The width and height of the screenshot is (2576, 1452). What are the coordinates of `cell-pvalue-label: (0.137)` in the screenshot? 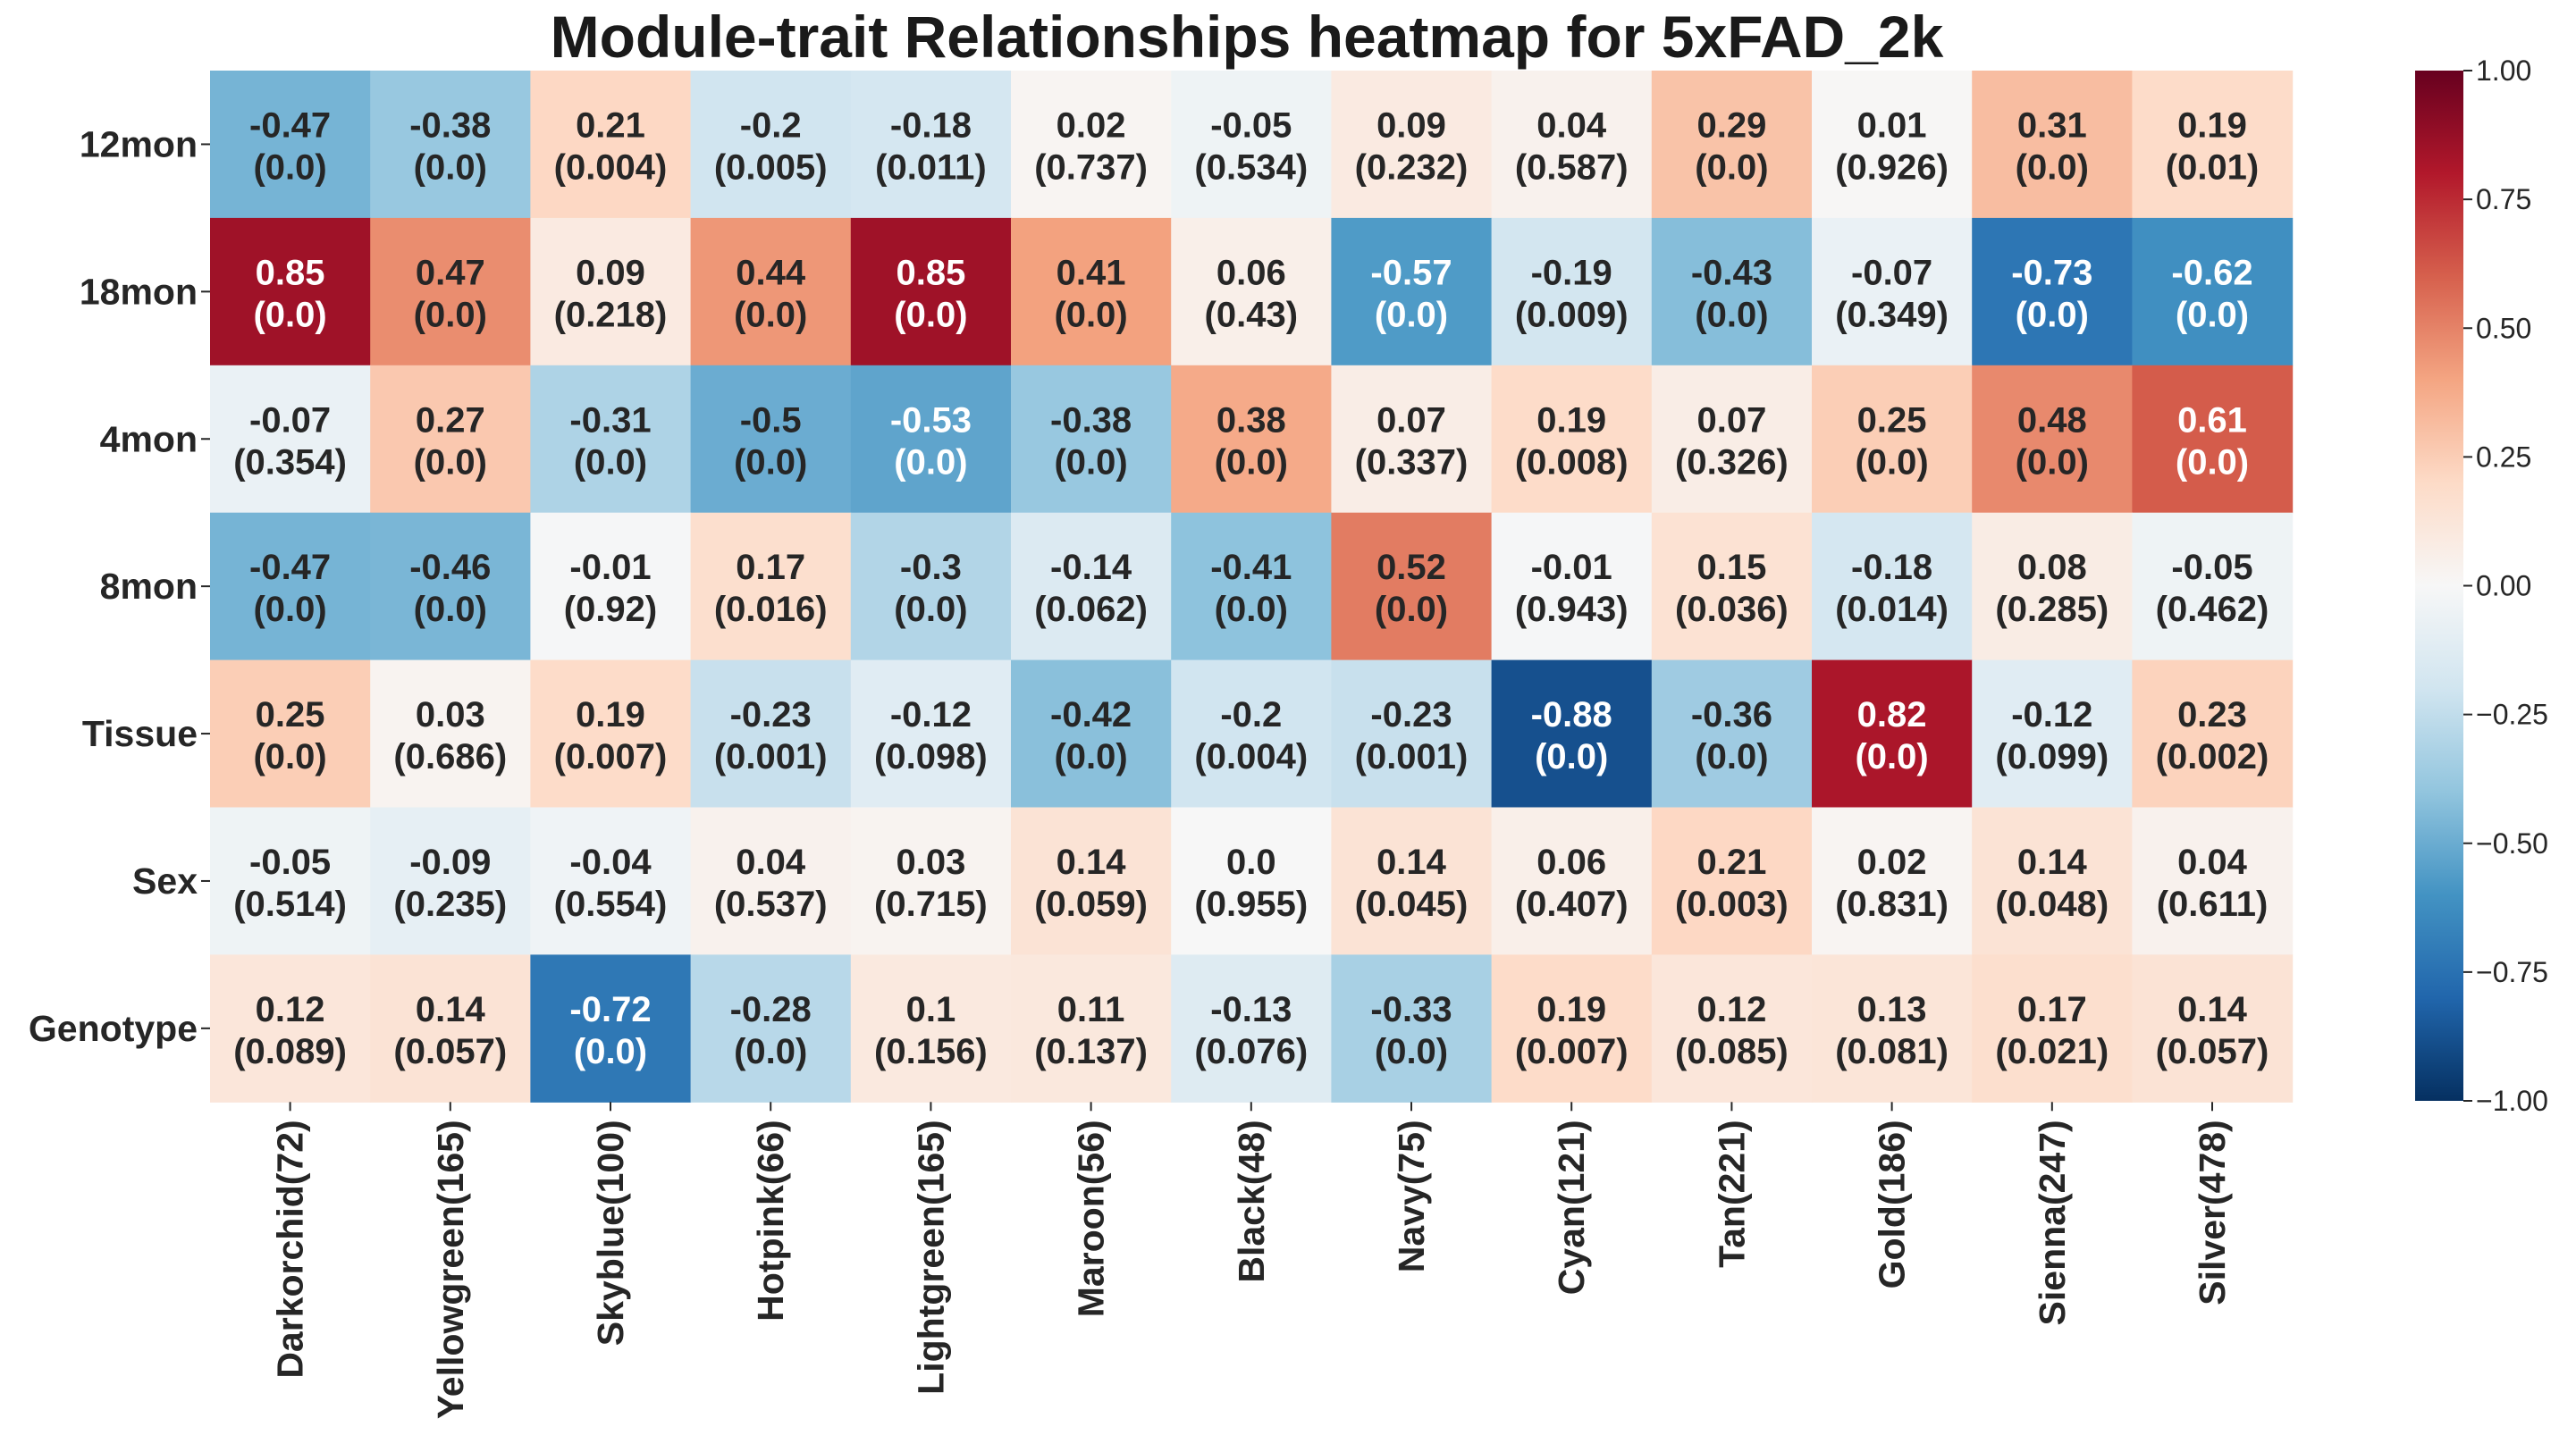 It's located at (1091, 1051).